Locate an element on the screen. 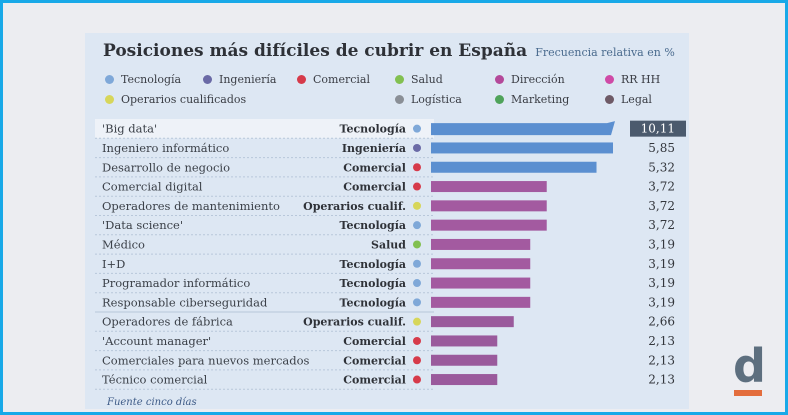  row-label: 'Account manager' is located at coordinates (156, 341).